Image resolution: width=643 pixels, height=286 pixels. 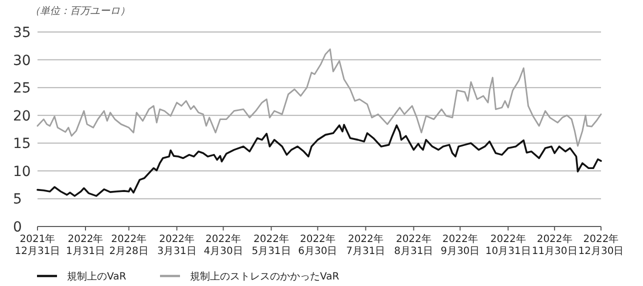 I want to click on y-tick-label: 30, so click(x=22, y=60).